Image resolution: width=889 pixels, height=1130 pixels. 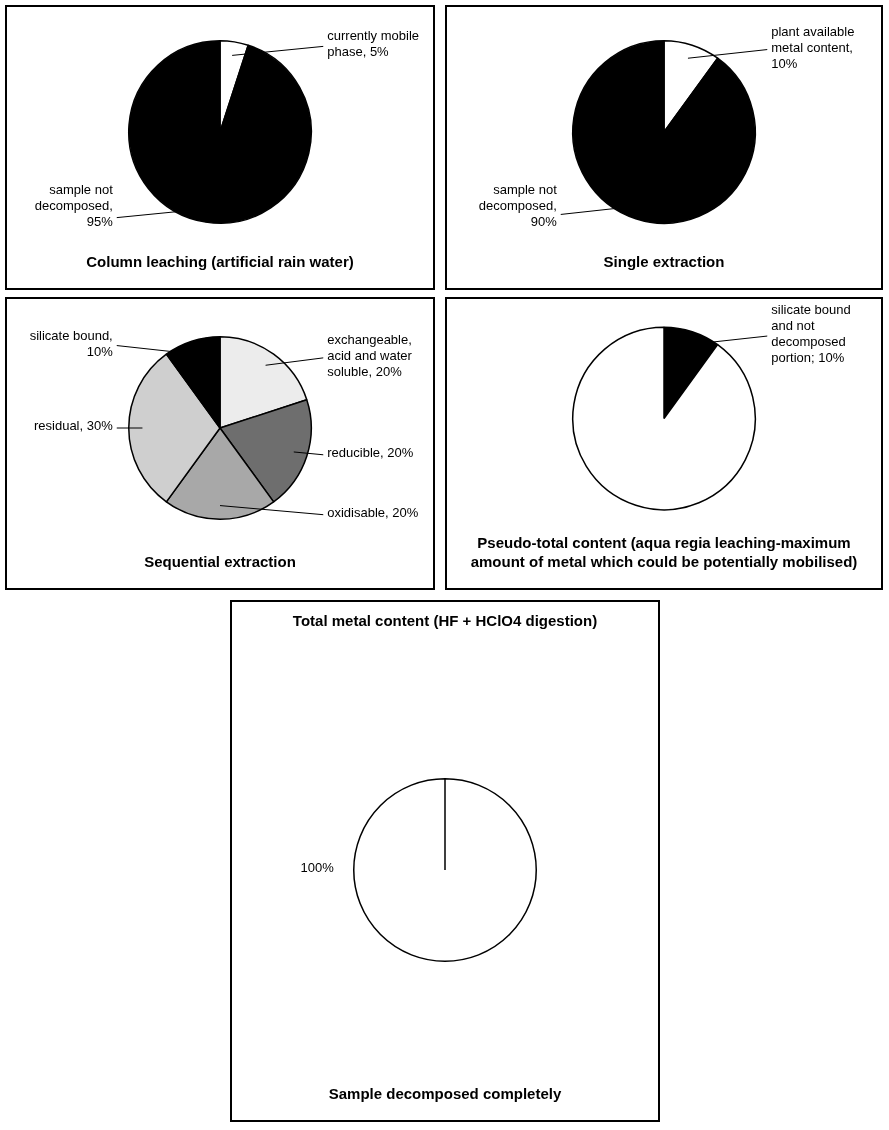 I want to click on data-label: exchangeable, acid and water soluble, 20%, so click(x=370, y=355).